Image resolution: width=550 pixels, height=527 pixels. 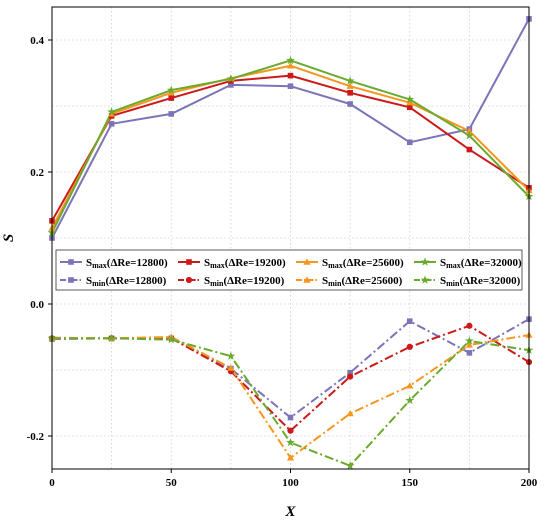 I want to click on x-tick-label: 150, so click(x=410, y=483).